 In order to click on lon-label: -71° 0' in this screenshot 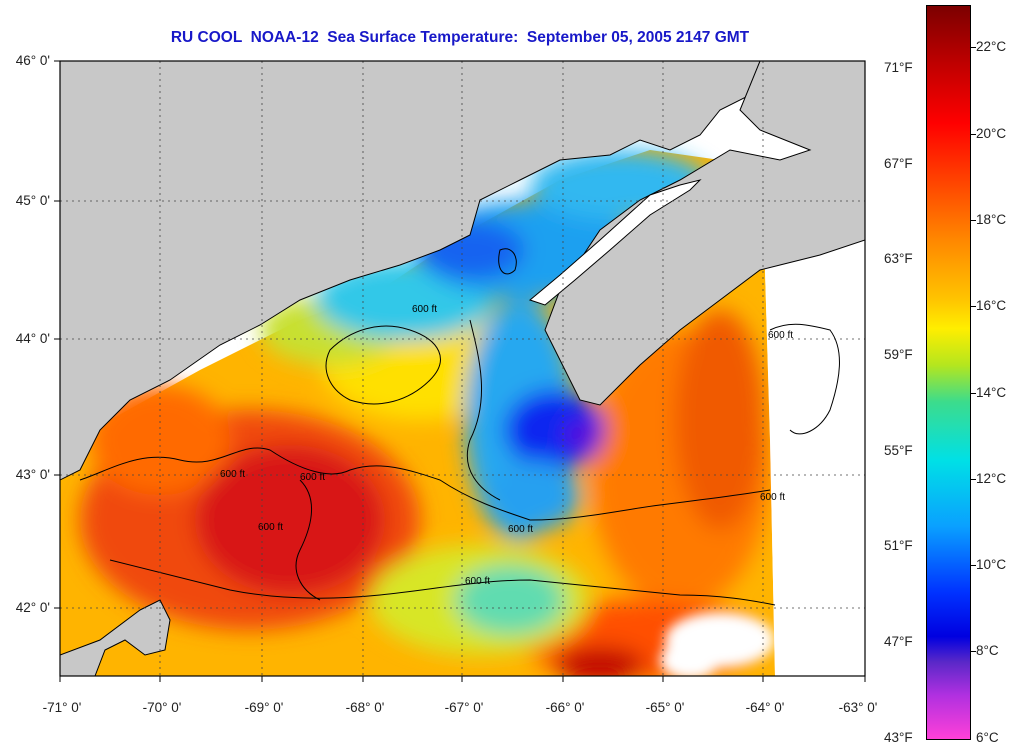, I will do `click(62, 707)`.